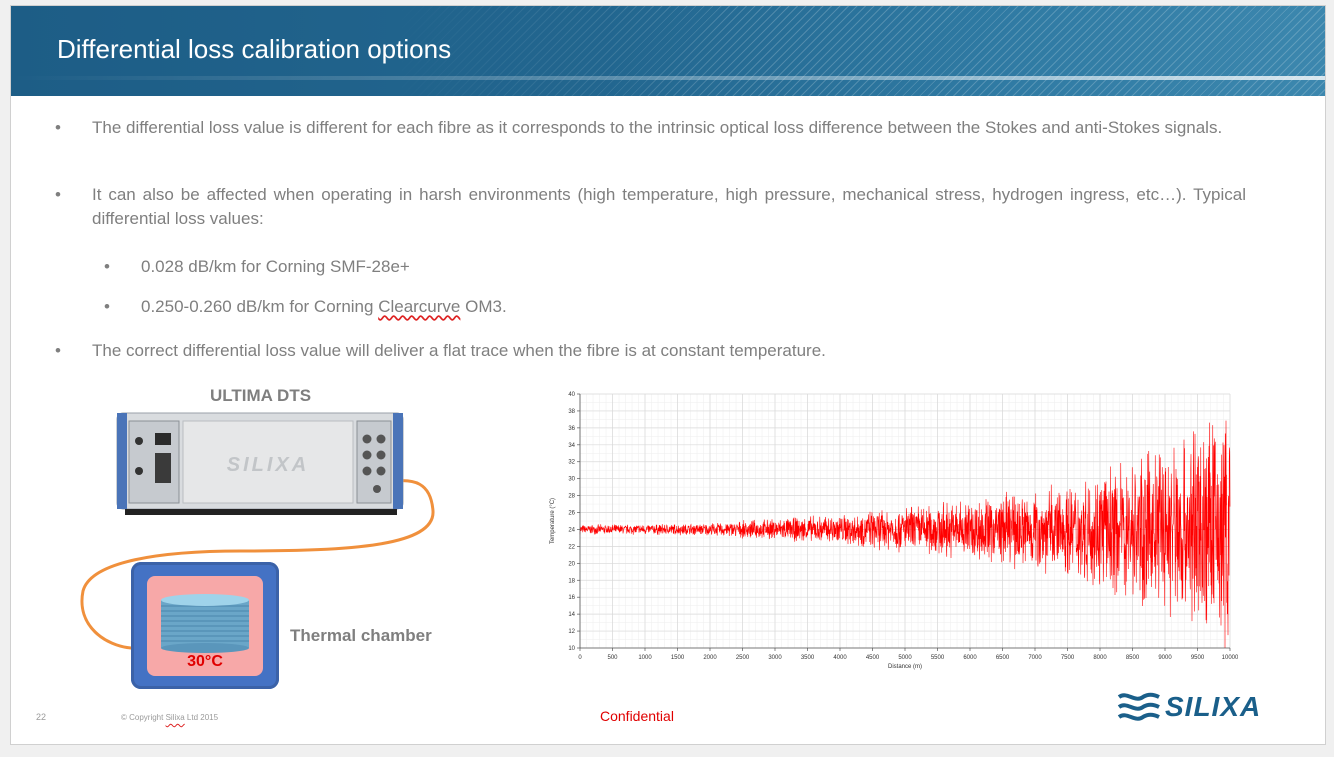  What do you see at coordinates (873, 658) in the screenshot?
I see `x-tick-label: 4500` at bounding box center [873, 658].